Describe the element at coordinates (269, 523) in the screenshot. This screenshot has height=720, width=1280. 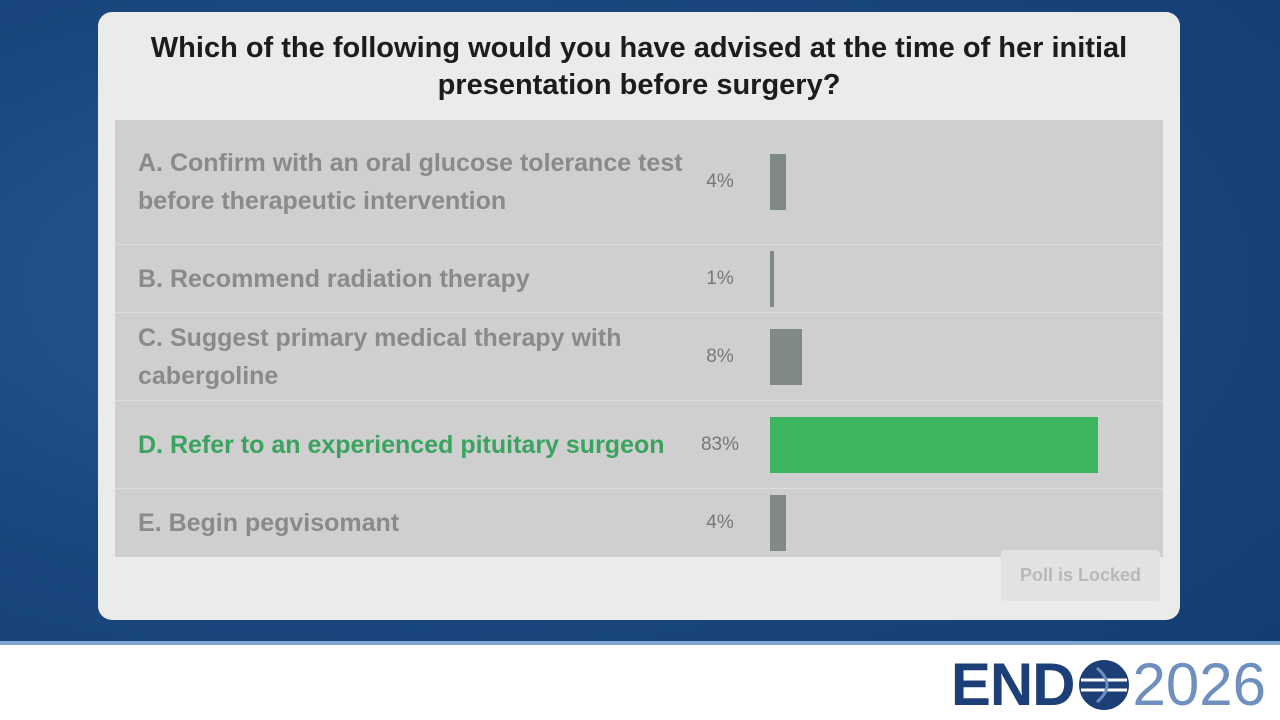
I see `option-label: E. Begin pegvisomant` at that location.